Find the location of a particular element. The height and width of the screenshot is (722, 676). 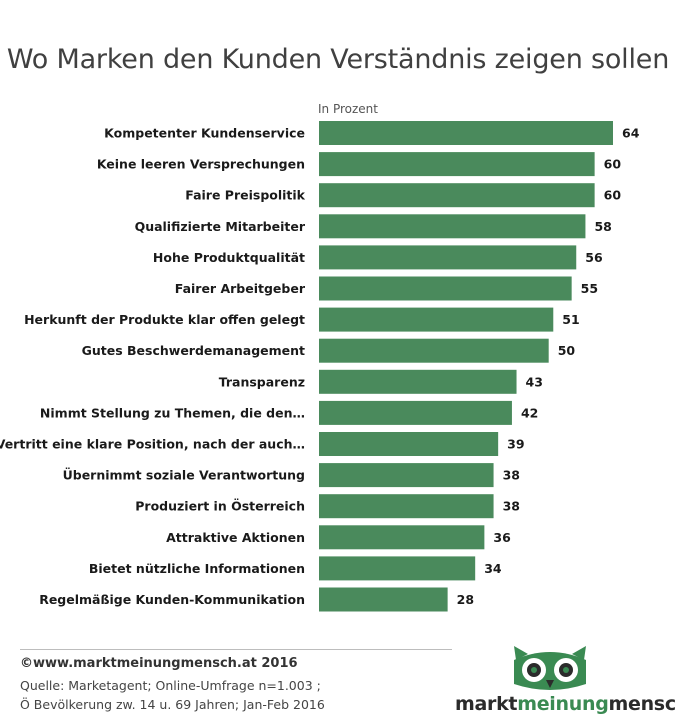

value-label: 50 is located at coordinates (567, 350).